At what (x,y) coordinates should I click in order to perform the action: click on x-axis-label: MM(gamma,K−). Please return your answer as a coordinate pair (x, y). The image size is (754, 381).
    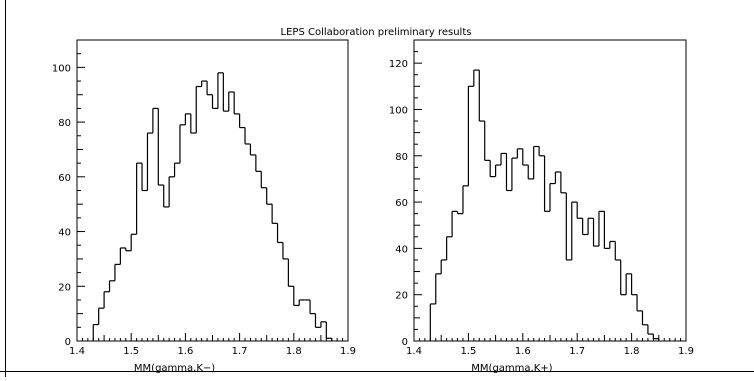
    Looking at the image, I should click on (174, 368).